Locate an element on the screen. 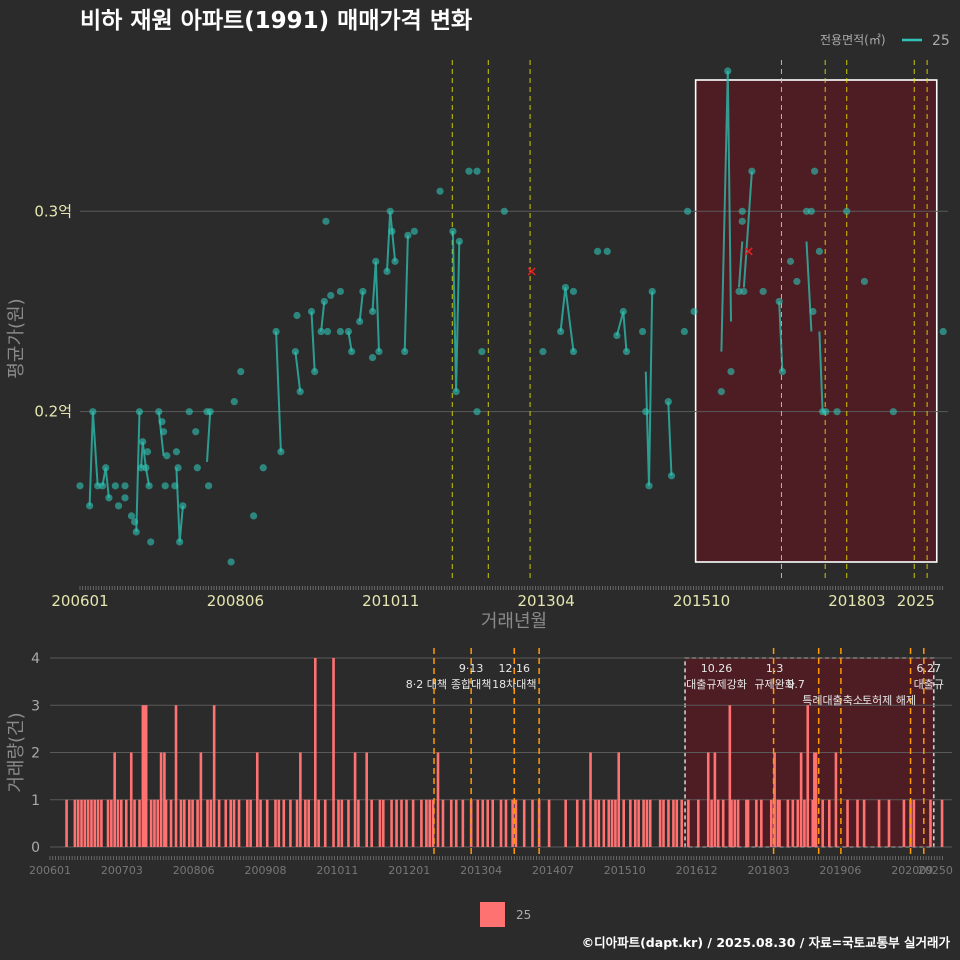 This screenshot has height=960, width=960. x-tick-label-bottom: 20250 is located at coordinates (935, 870).